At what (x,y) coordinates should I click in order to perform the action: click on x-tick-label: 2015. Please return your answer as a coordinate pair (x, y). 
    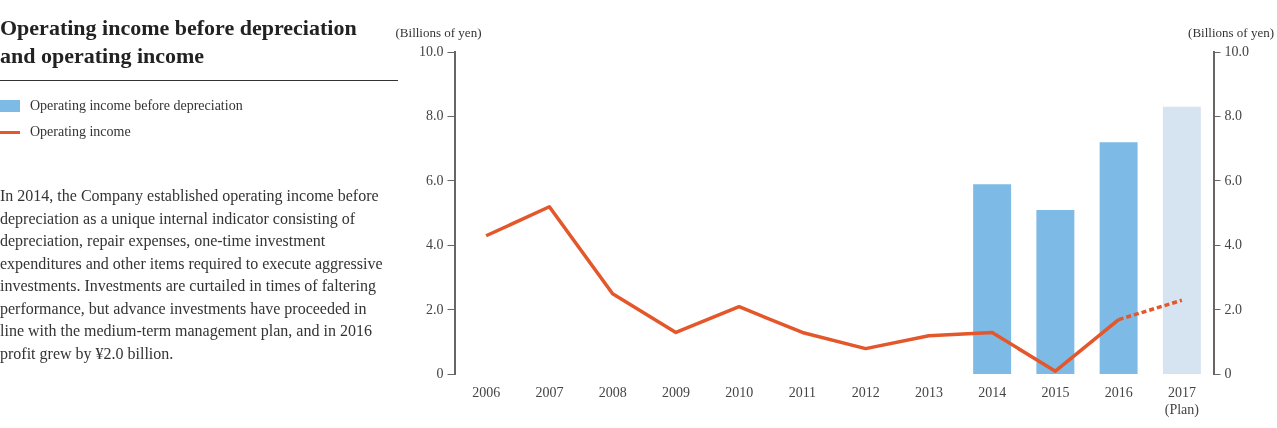
    Looking at the image, I should click on (1055, 393).